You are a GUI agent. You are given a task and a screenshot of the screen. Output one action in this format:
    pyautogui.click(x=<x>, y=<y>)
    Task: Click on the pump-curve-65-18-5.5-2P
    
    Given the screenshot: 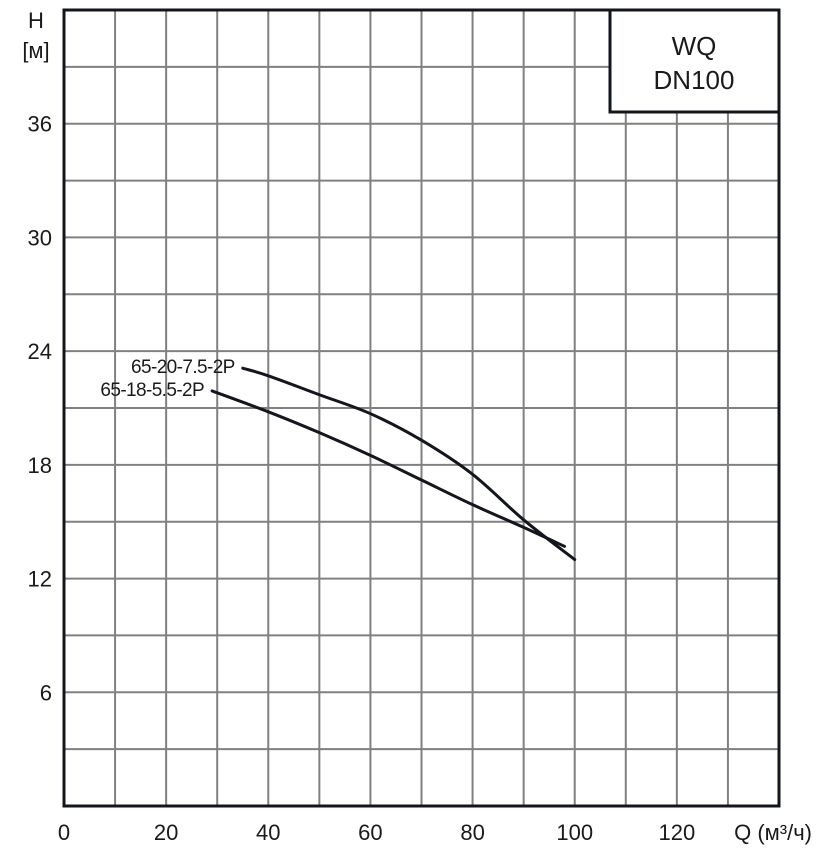 What is the action you would take?
    pyautogui.click(x=388, y=468)
    